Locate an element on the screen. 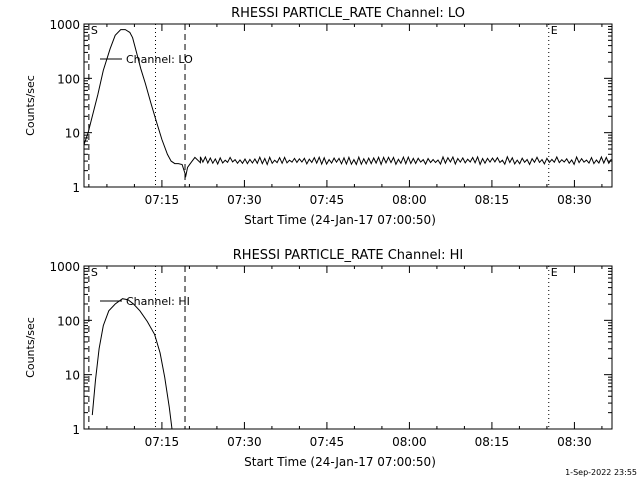  legend-label: Channel: LO is located at coordinates (159, 59).